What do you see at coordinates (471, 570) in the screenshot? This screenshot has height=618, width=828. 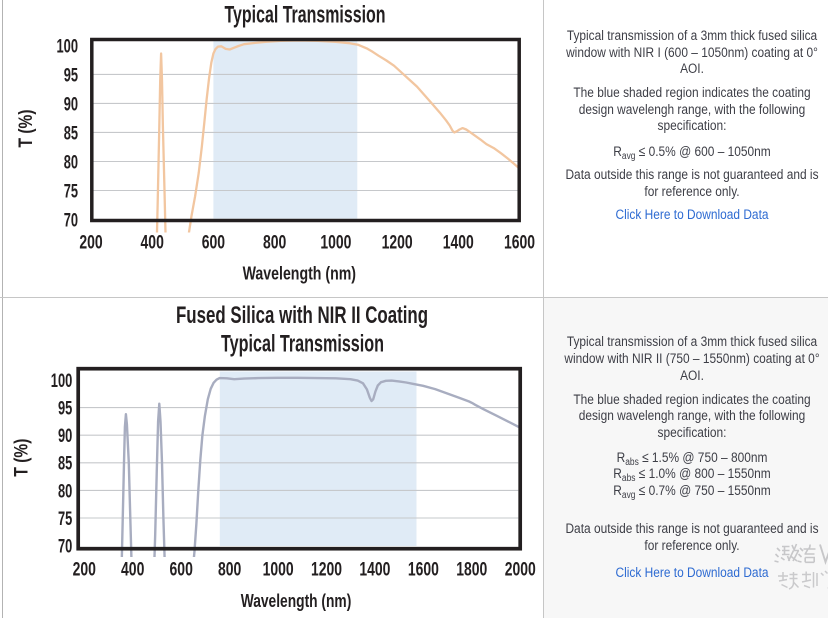 I see `svg-text: 1800` at bounding box center [471, 570].